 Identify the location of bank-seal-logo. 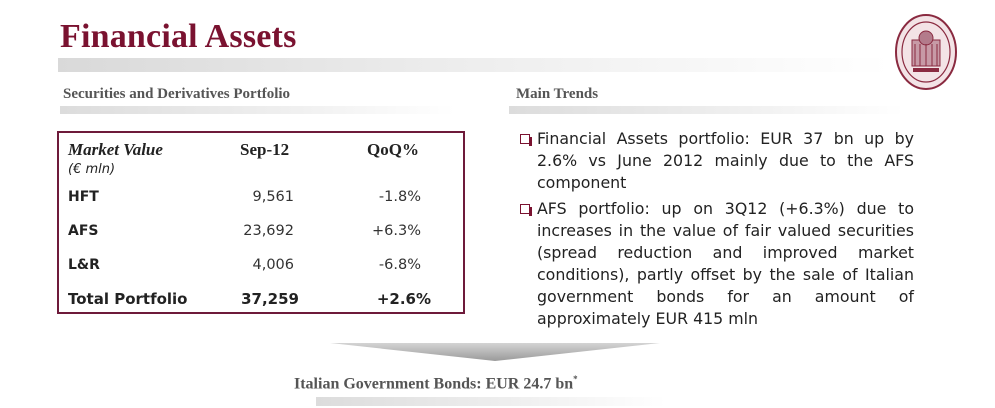
(926, 52).